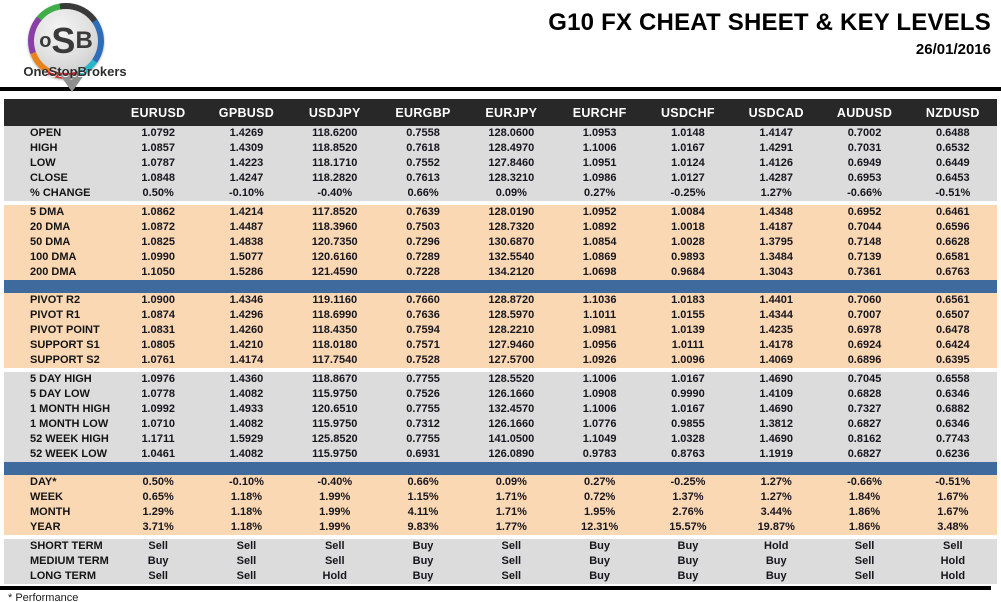 Image resolution: width=1001 pixels, height=602 pixels. Describe the element at coordinates (599, 300) in the screenshot. I see `value-cell: 1.1036` at that location.